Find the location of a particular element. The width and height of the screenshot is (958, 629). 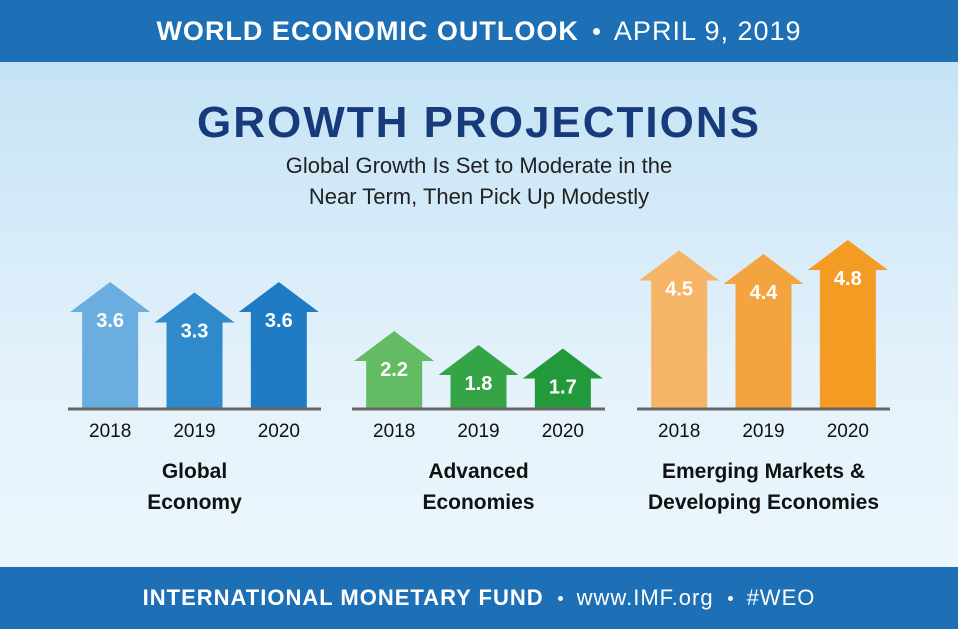

value-label: 4.5 is located at coordinates (679, 290).